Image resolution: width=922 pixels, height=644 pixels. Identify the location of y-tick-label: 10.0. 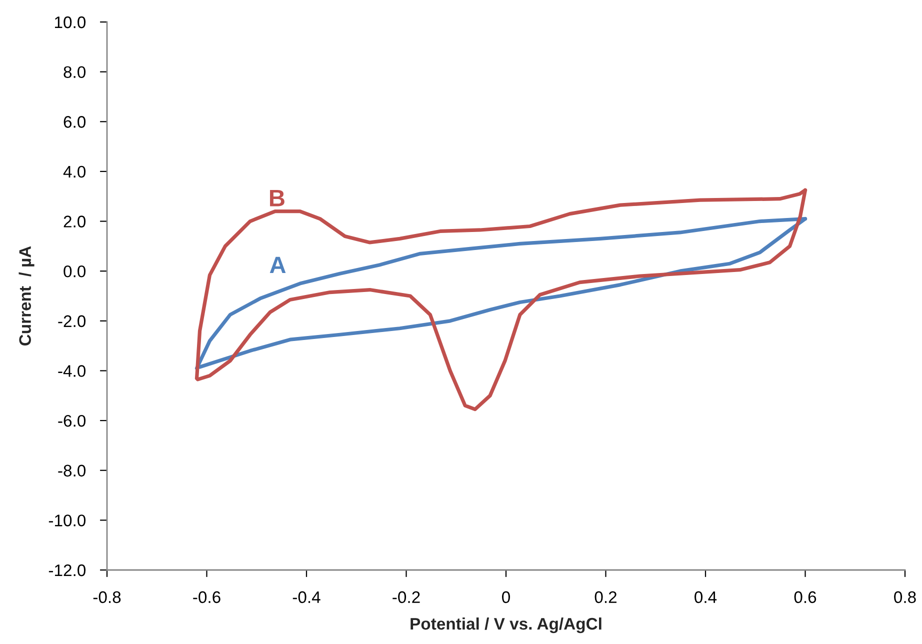
(70, 22).